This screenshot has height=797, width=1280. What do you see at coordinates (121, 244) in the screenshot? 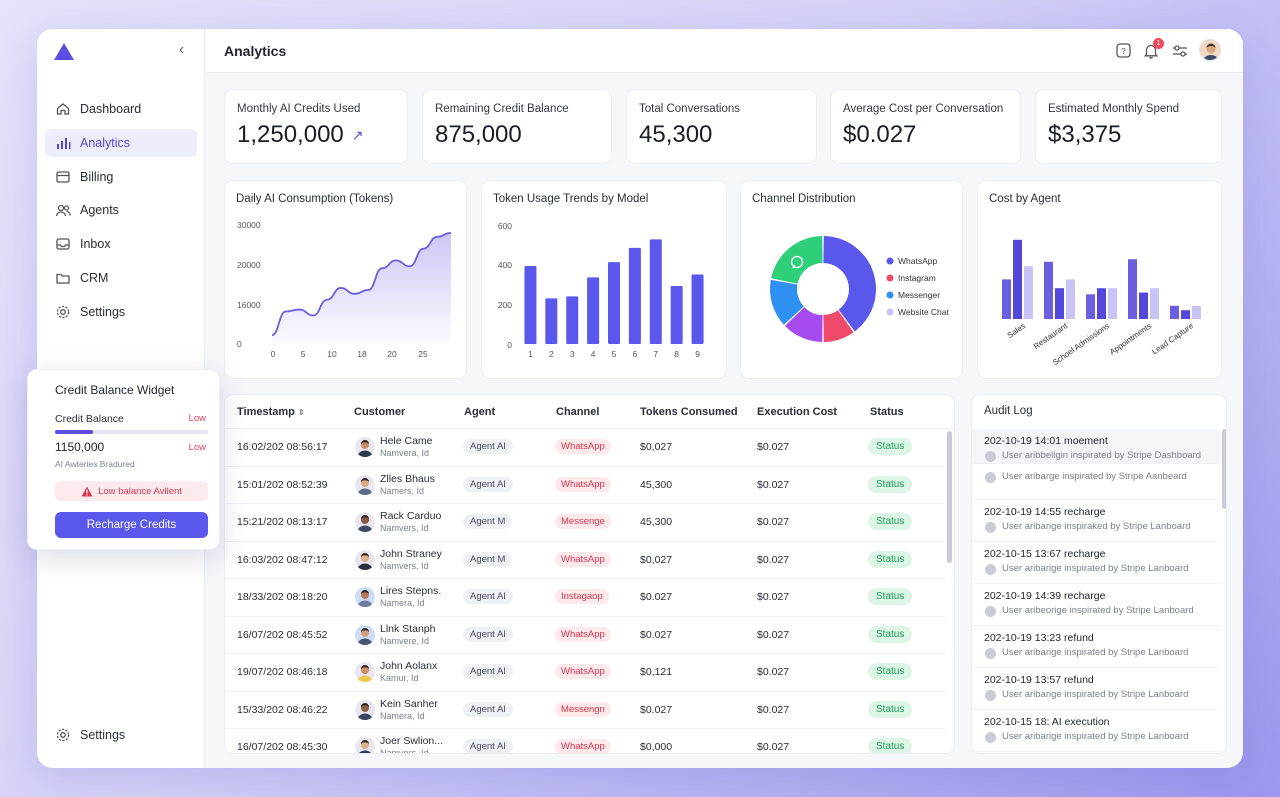
I see `sidebar-item-inbox: Inbox` at bounding box center [121, 244].